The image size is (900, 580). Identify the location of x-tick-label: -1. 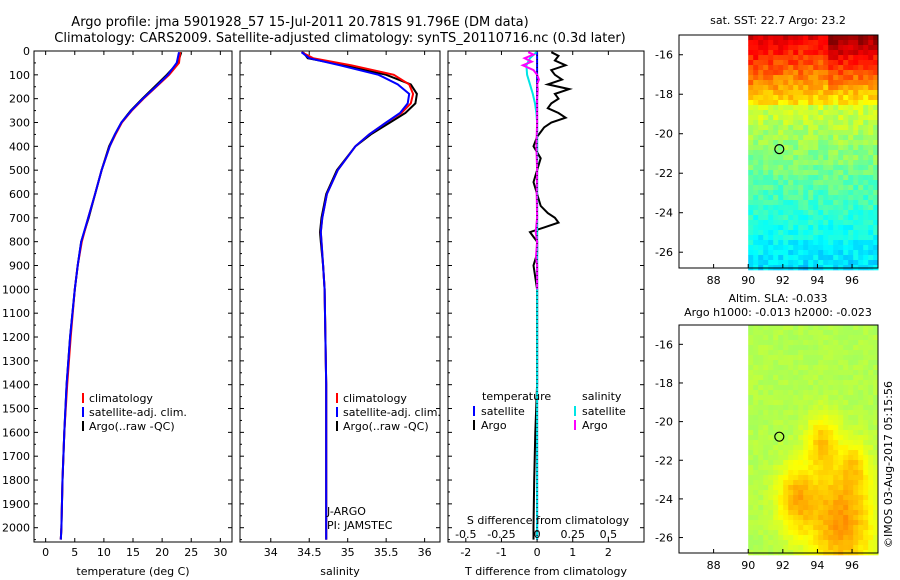
(501, 552).